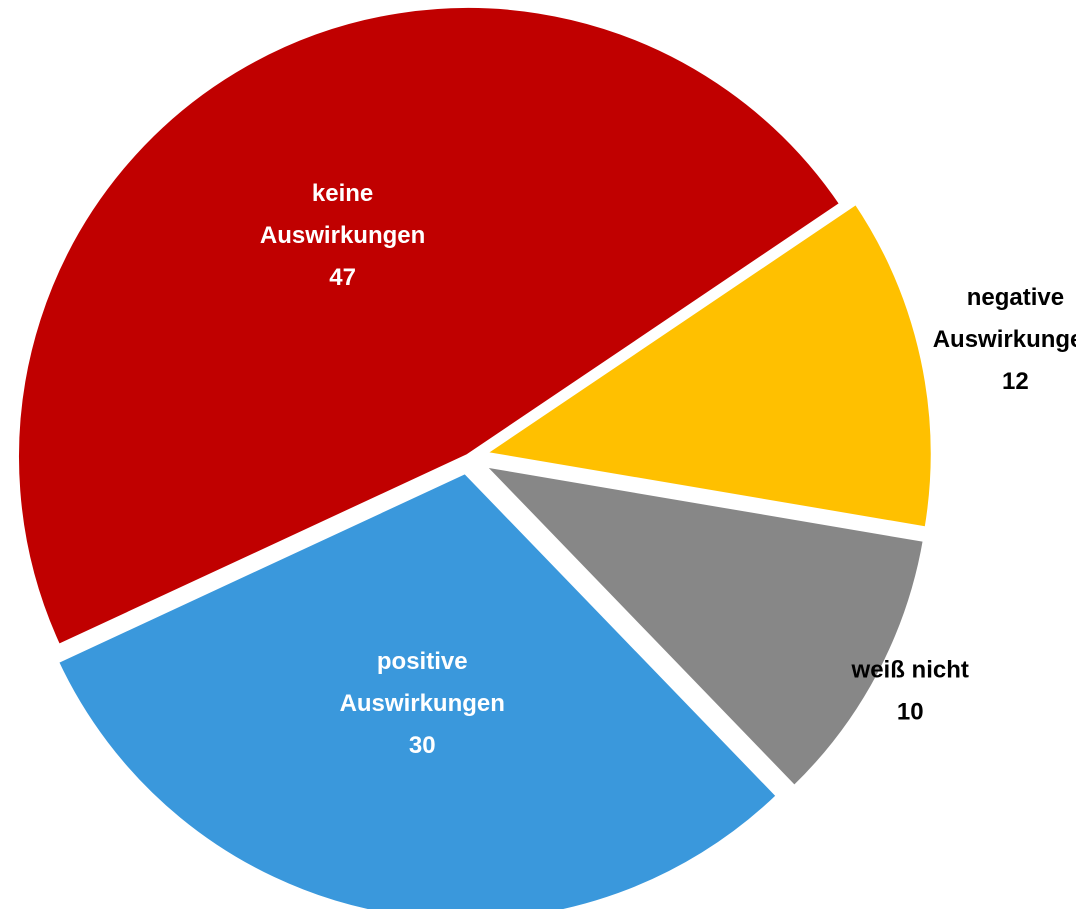 The width and height of the screenshot is (1076, 909). I want to click on slice-value-label: 10, so click(910, 711).